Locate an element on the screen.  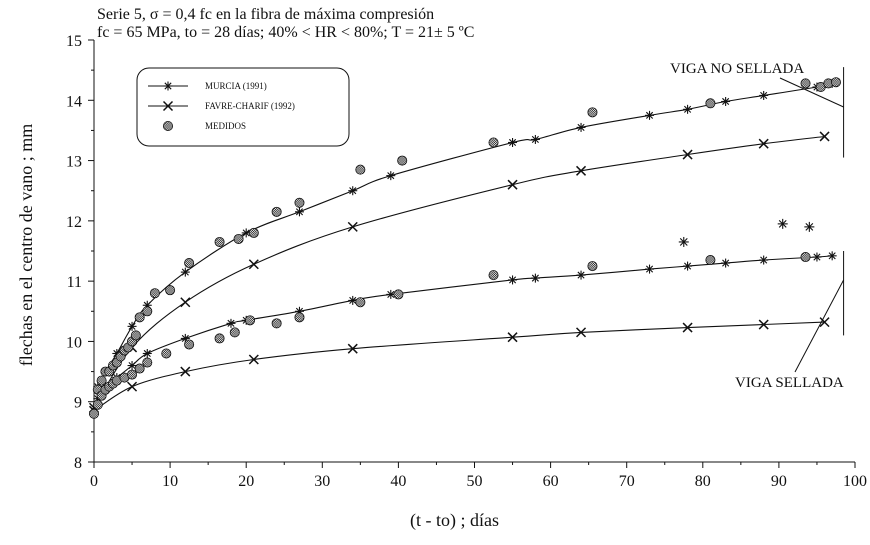
x-tick-label: 90 is located at coordinates (779, 481).